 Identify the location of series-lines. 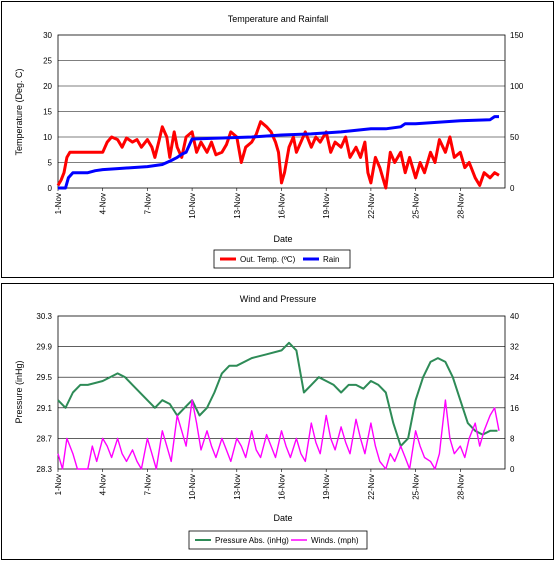
(278, 152).